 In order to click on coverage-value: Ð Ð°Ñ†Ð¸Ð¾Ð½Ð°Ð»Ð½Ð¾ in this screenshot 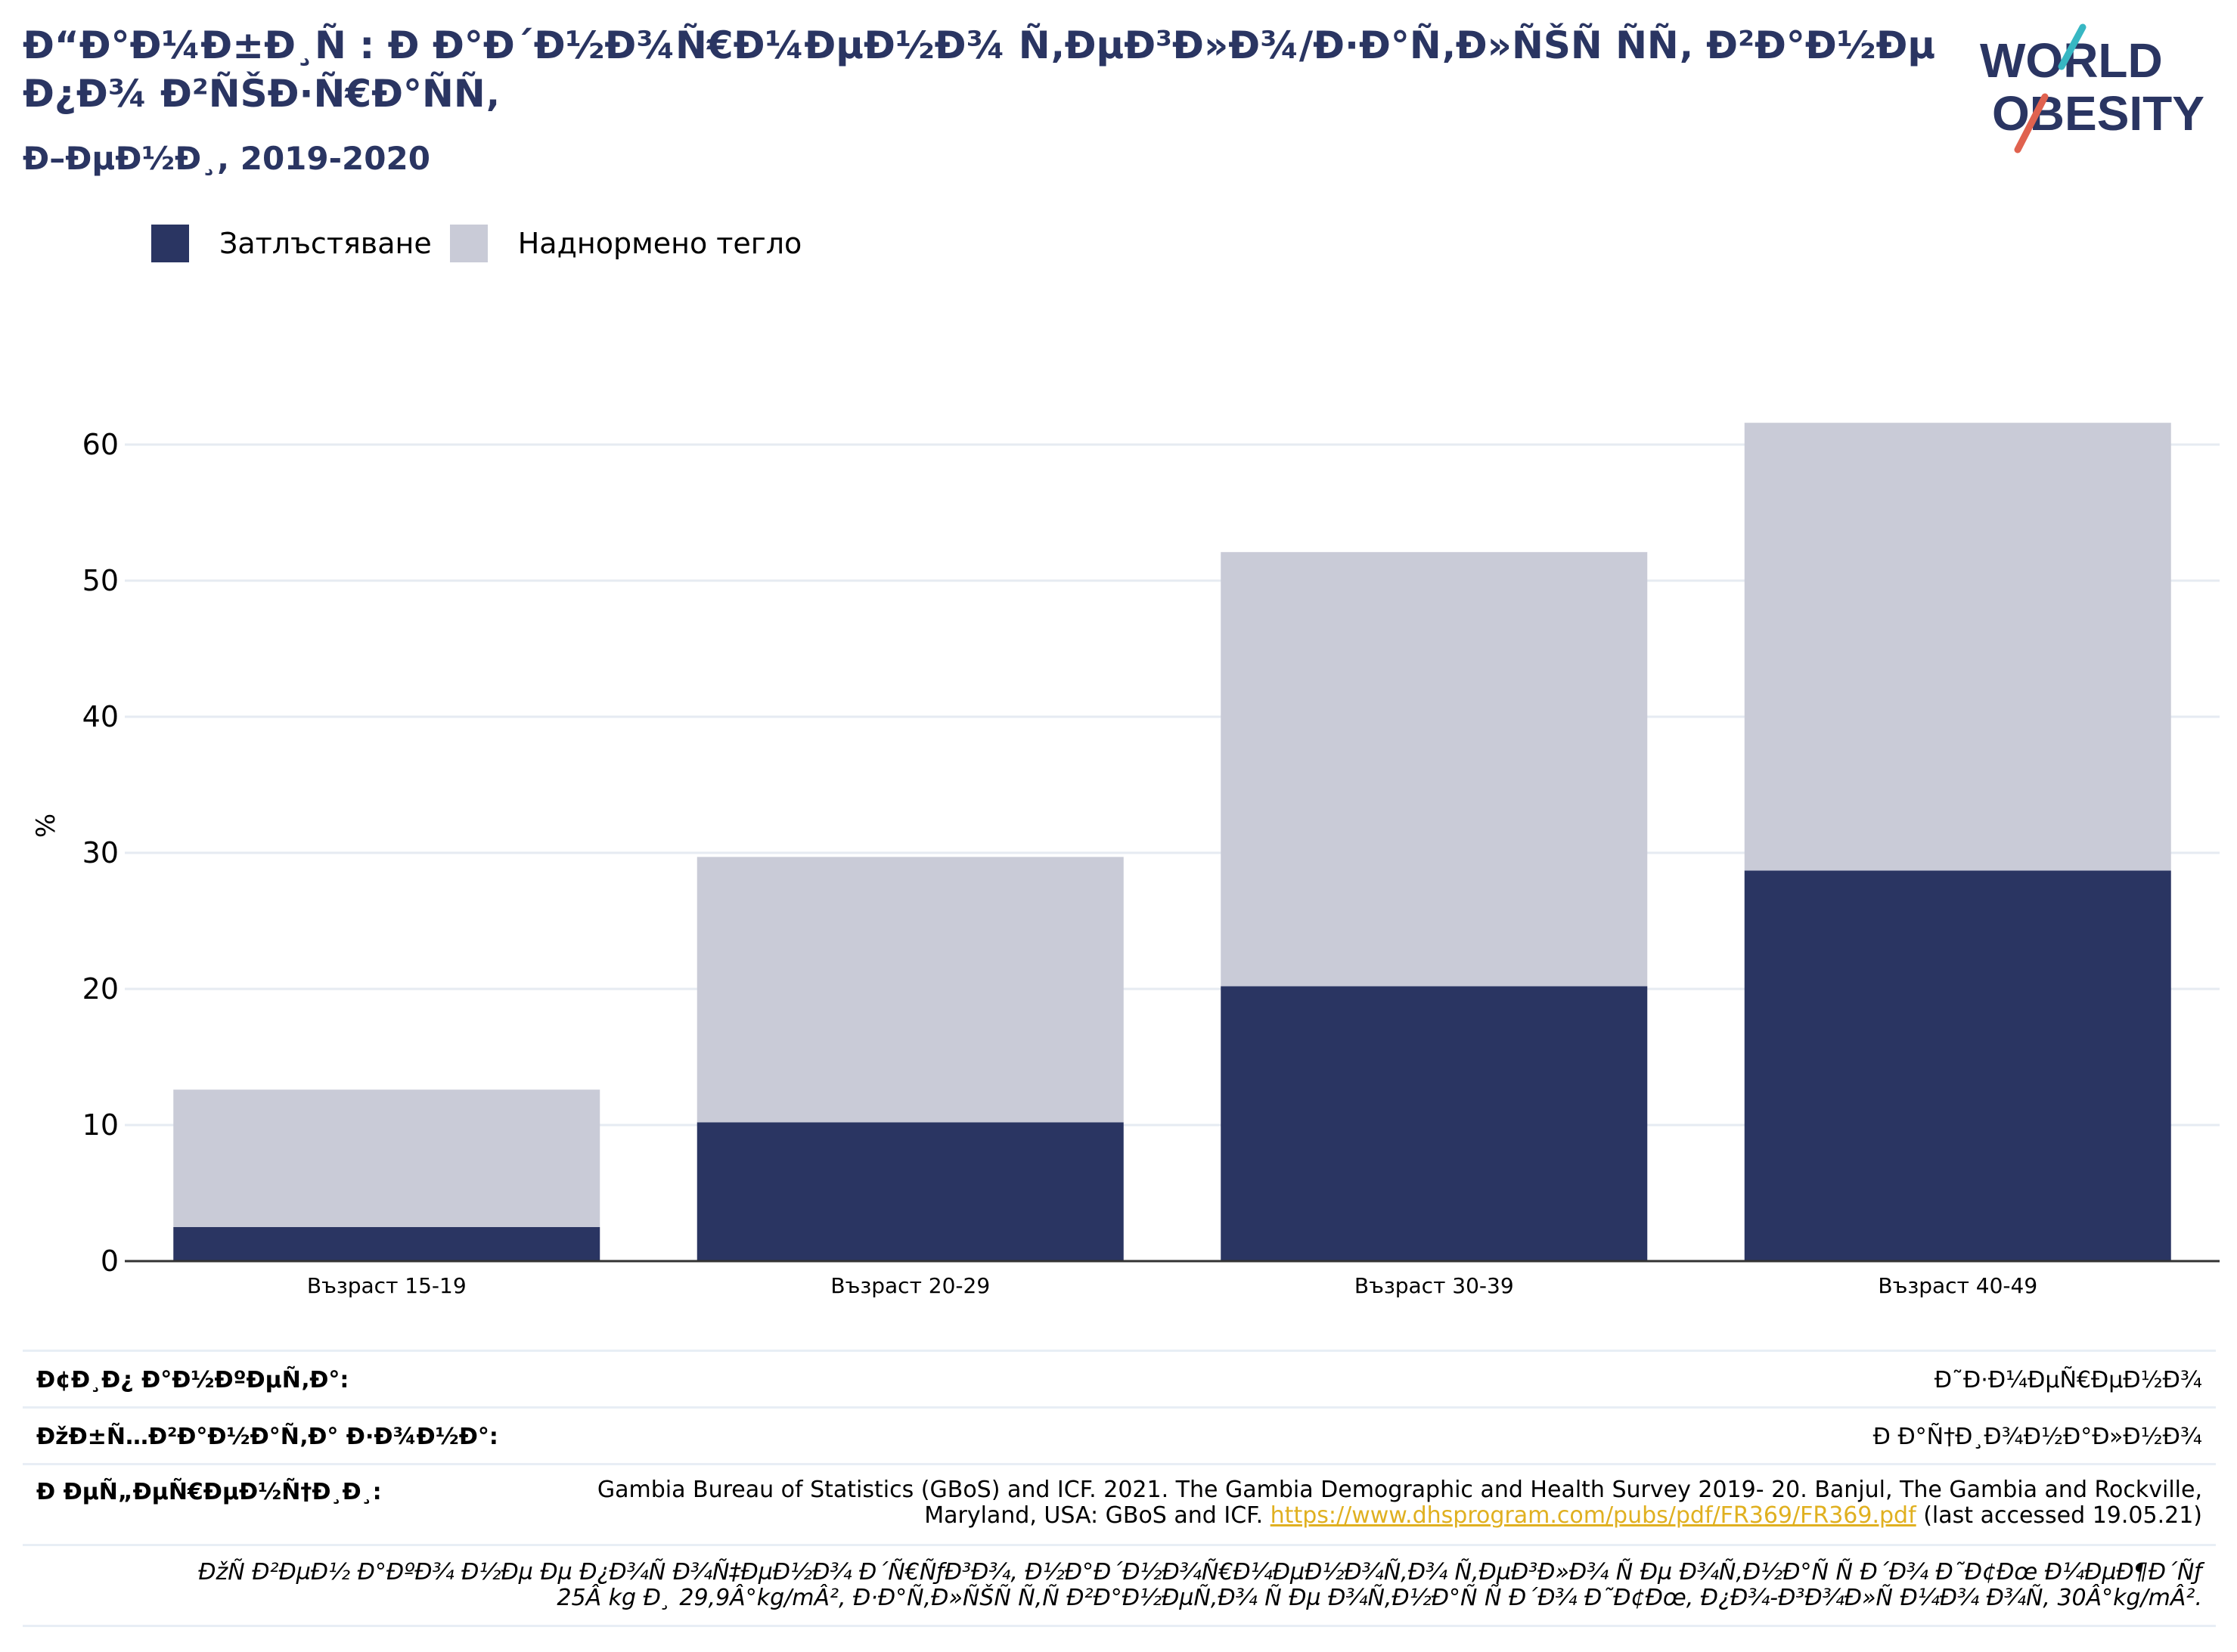, I will do `click(2037, 1437)`.